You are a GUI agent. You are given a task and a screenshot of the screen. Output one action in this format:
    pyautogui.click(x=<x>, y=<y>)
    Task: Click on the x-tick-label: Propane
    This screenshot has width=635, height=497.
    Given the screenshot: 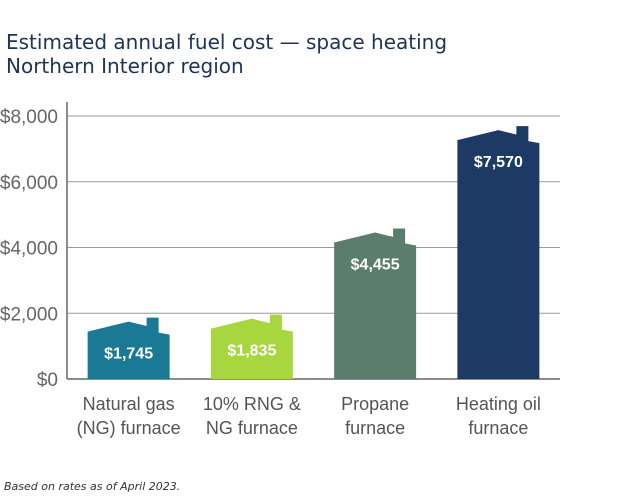 What is the action you would take?
    pyautogui.click(x=375, y=404)
    